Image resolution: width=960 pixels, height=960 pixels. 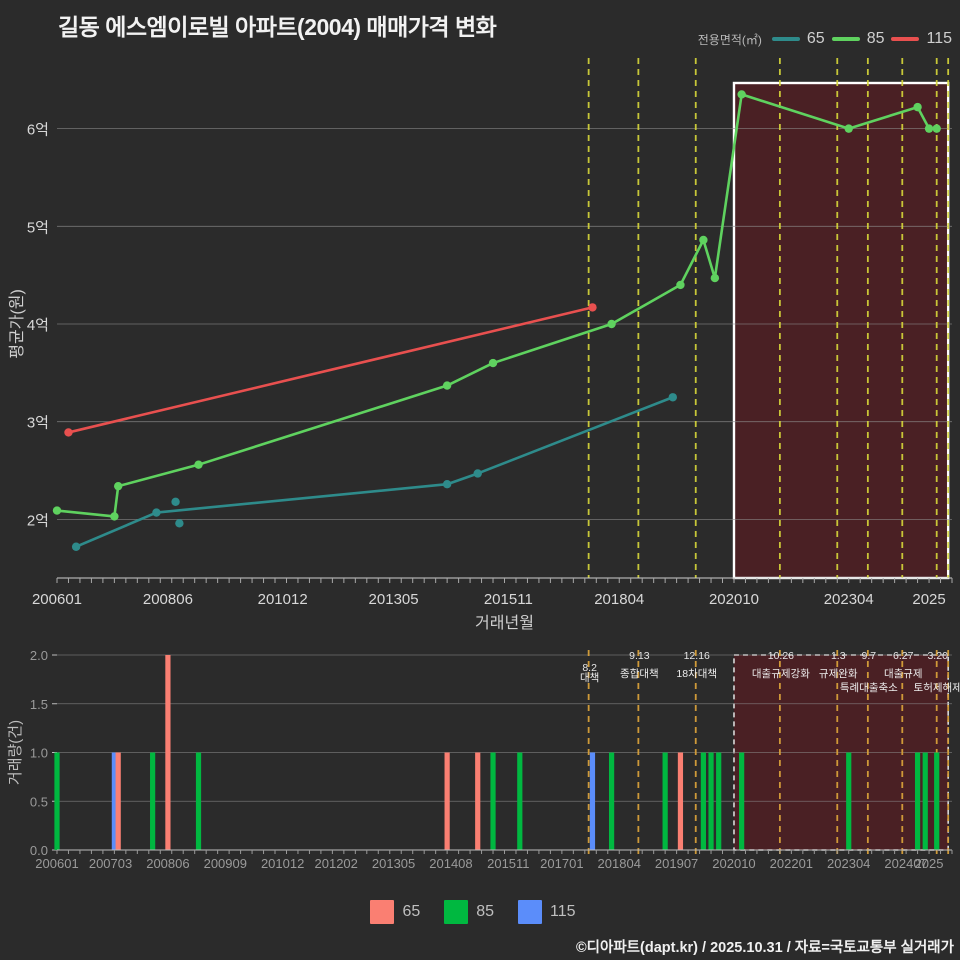 I want to click on policy-annotation-date: 8.2, so click(x=589, y=668).